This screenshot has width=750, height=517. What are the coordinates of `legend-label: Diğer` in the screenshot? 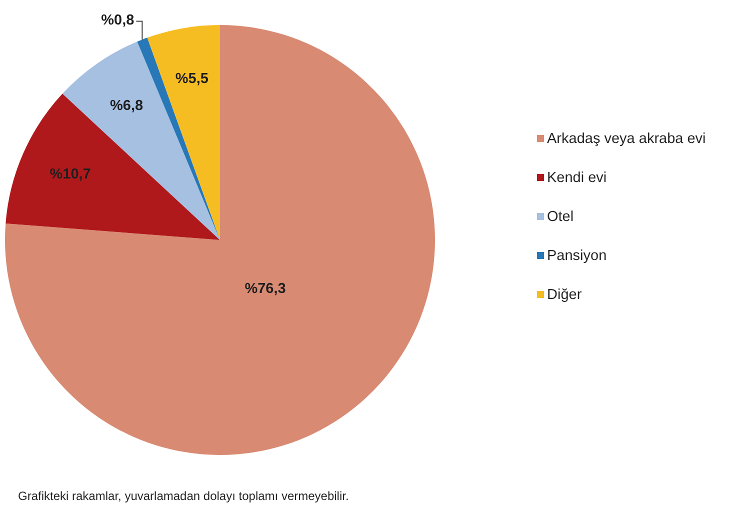 It's located at (564, 294).